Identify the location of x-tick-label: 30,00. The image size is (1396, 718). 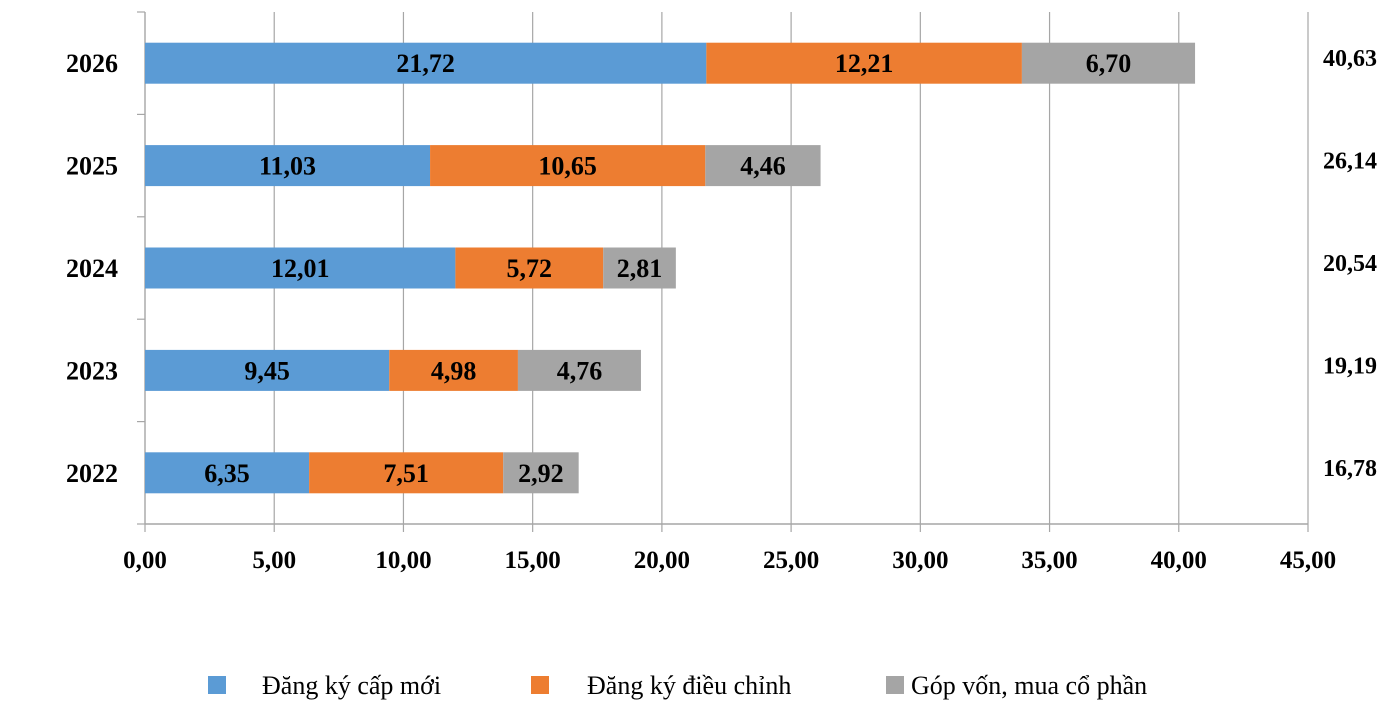
(920, 560).